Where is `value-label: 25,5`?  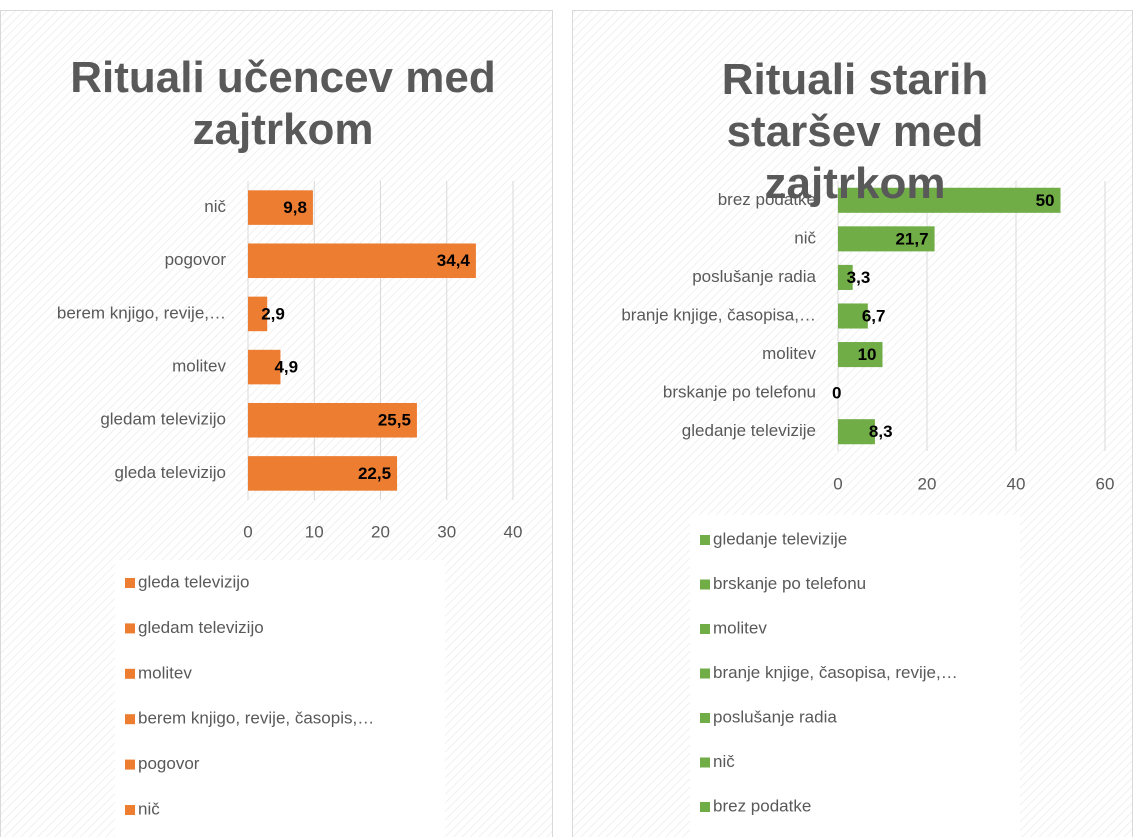 value-label: 25,5 is located at coordinates (394, 420).